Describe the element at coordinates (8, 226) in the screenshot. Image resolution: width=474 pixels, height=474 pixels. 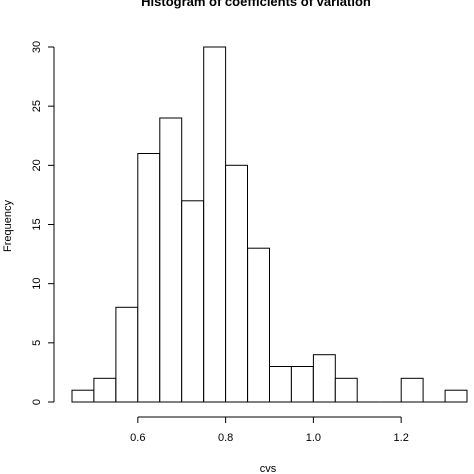
I see `y-axis-label: Frequency` at that location.